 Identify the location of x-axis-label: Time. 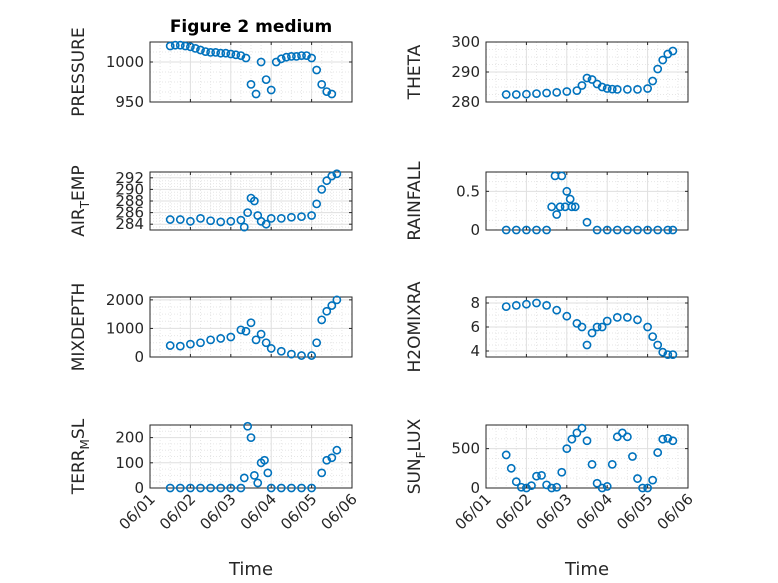
(250, 569).